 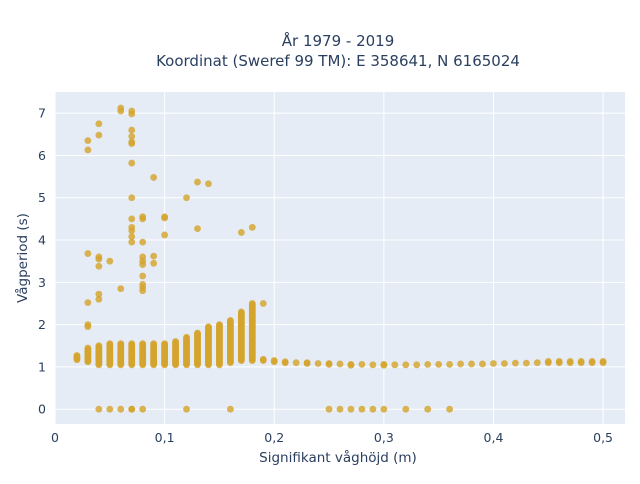 What do you see at coordinates (42, 324) in the screenshot?
I see `y-tick-label: 2` at bounding box center [42, 324].